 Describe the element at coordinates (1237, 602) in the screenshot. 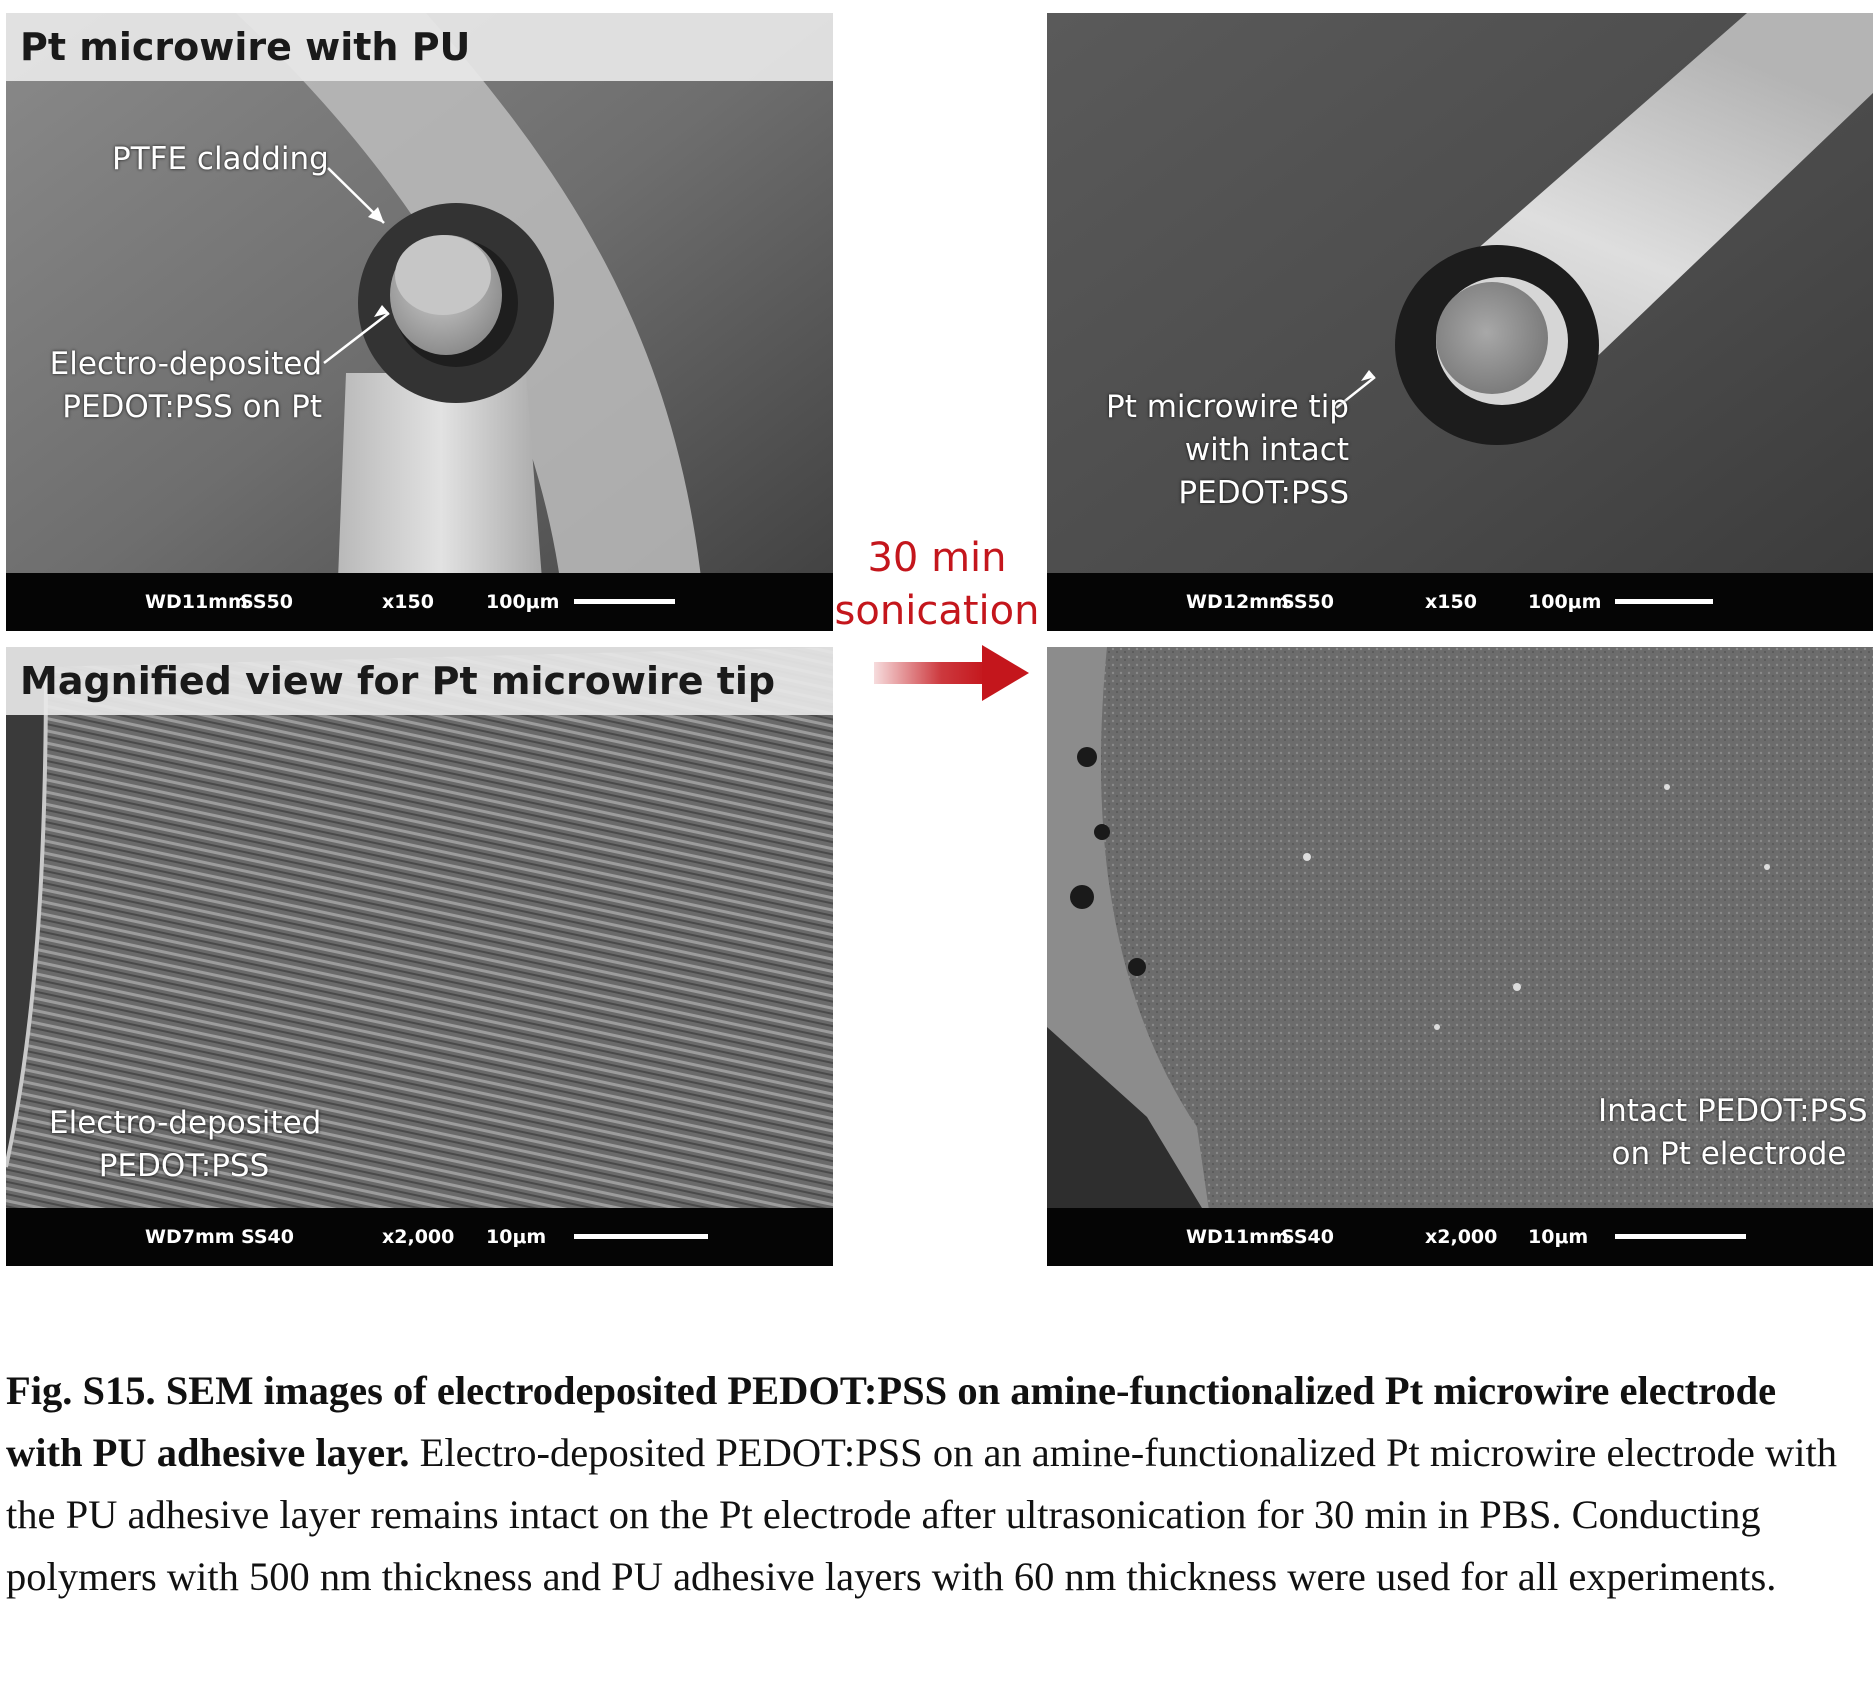

I see `working-distance: WD12mm` at that location.